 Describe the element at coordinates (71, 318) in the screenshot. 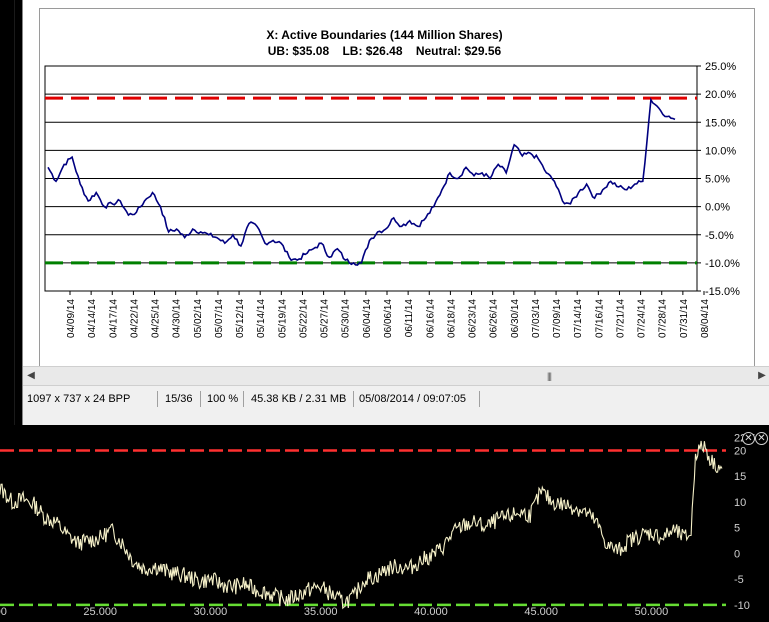

I see `x-tick-label: 04/09/14` at that location.